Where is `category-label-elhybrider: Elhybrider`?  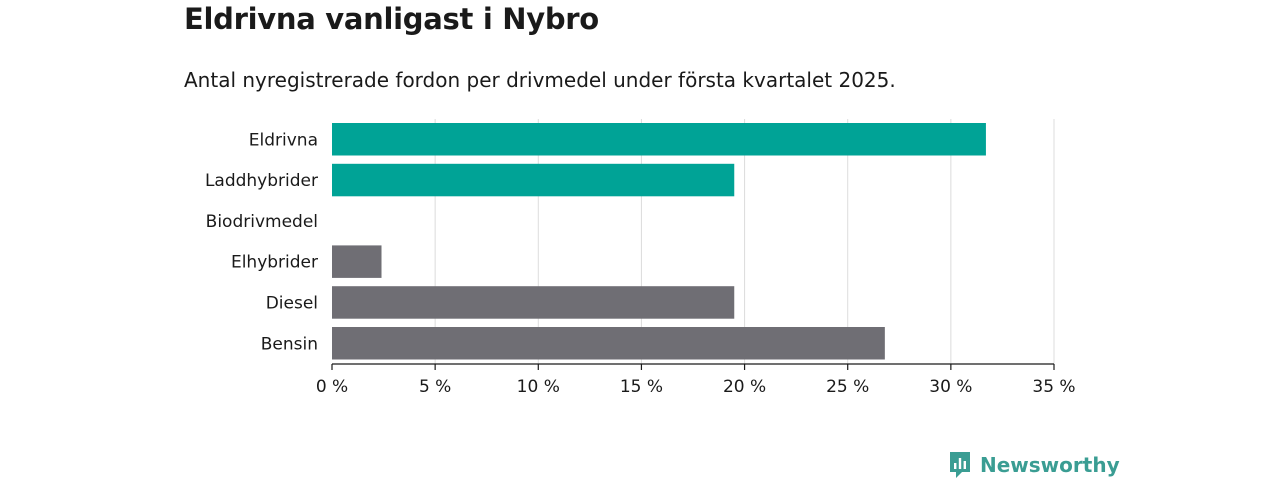 category-label-elhybrider: Elhybrider is located at coordinates (274, 263).